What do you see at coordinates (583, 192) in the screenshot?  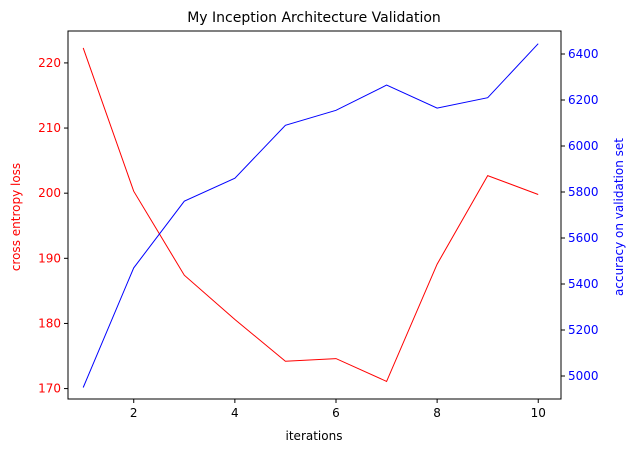 I see `right-y-tick-label: 5800` at bounding box center [583, 192].